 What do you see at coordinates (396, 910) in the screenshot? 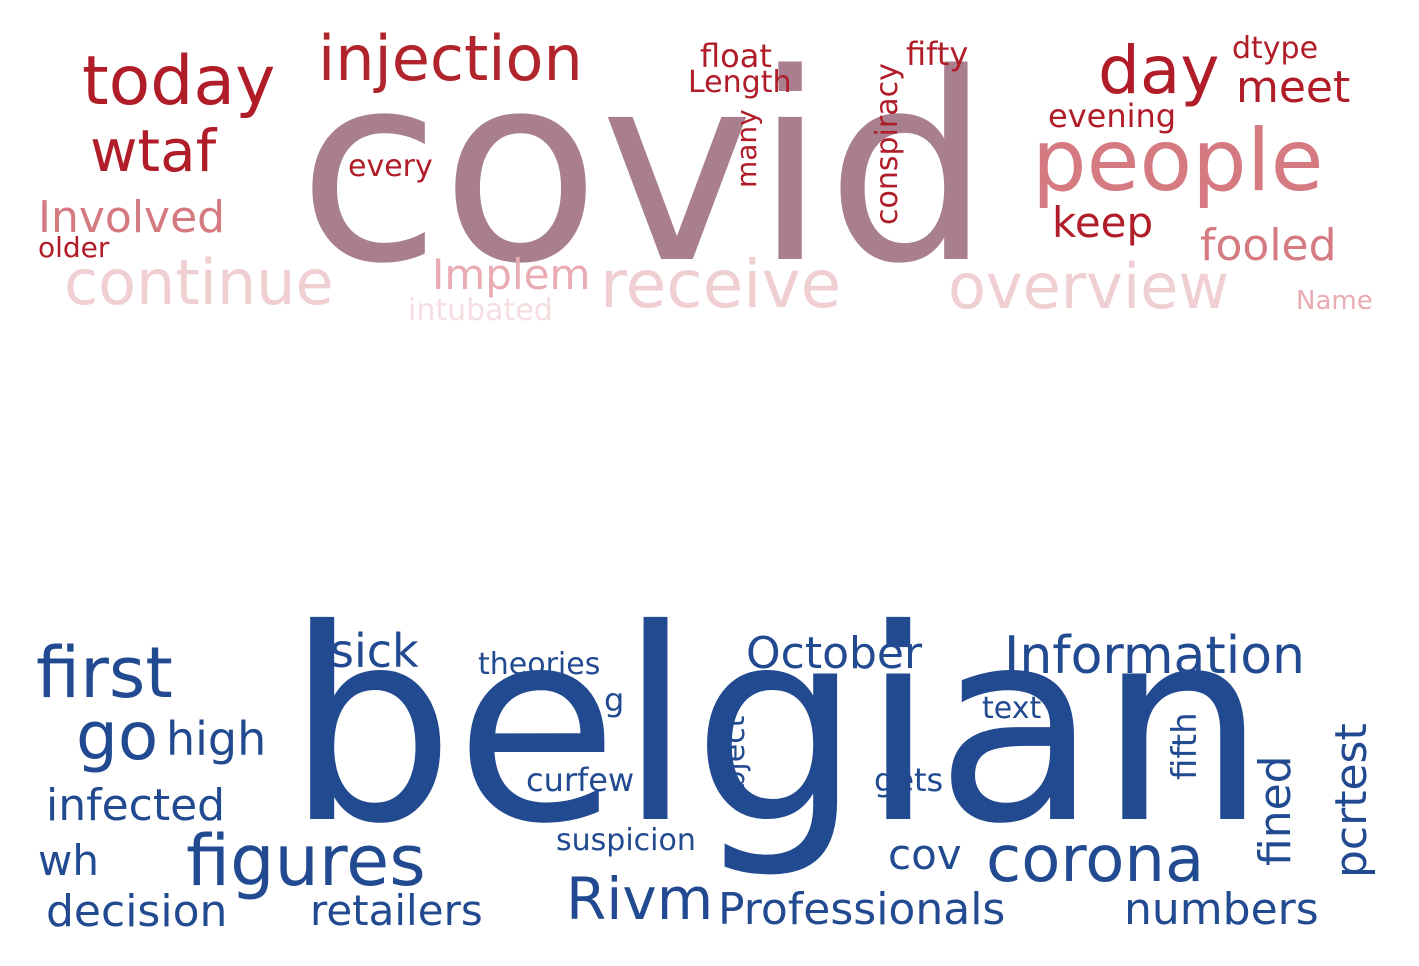
I see `word-retailers: retailers` at bounding box center [396, 910].